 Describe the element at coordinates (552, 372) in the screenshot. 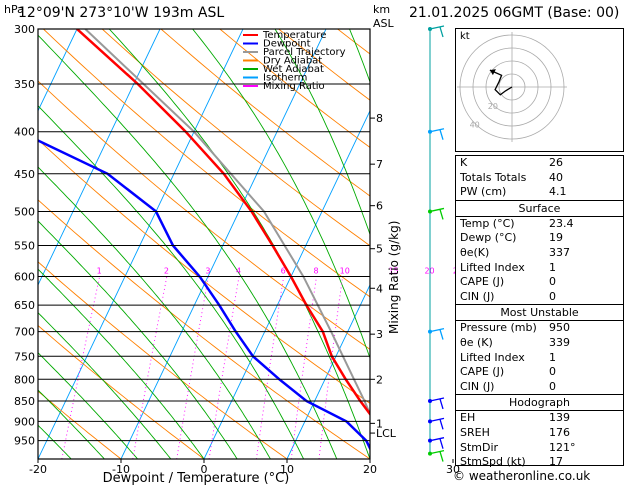

I see `unstable-value: 0` at that location.